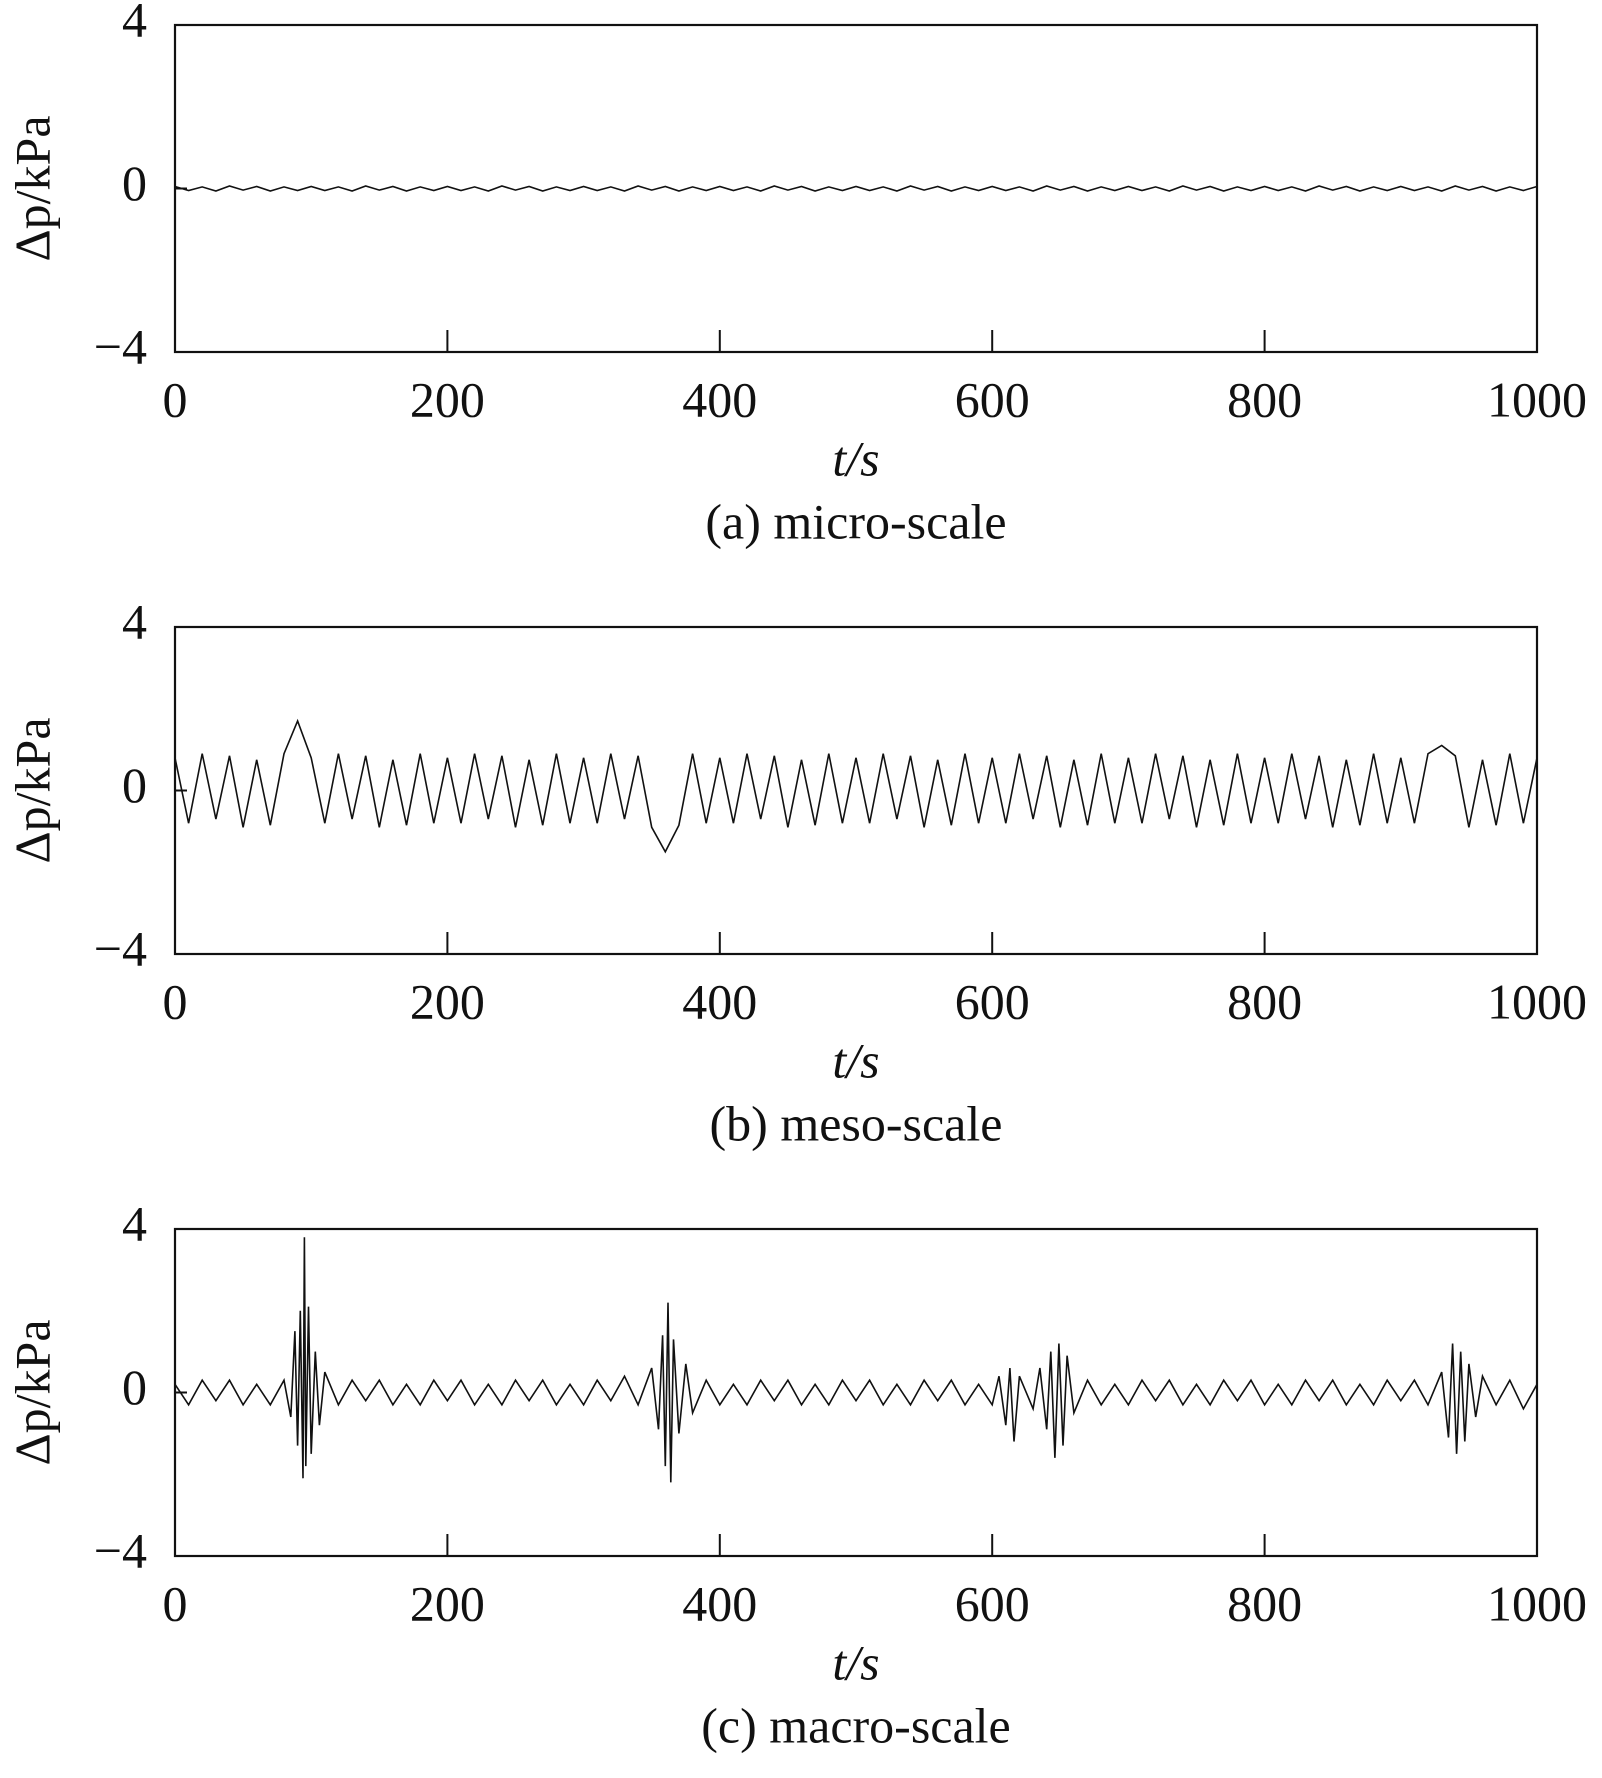 This screenshot has height=1778, width=1602. I want to click on panel-caption: (b) meso-scale, so click(856, 1123).